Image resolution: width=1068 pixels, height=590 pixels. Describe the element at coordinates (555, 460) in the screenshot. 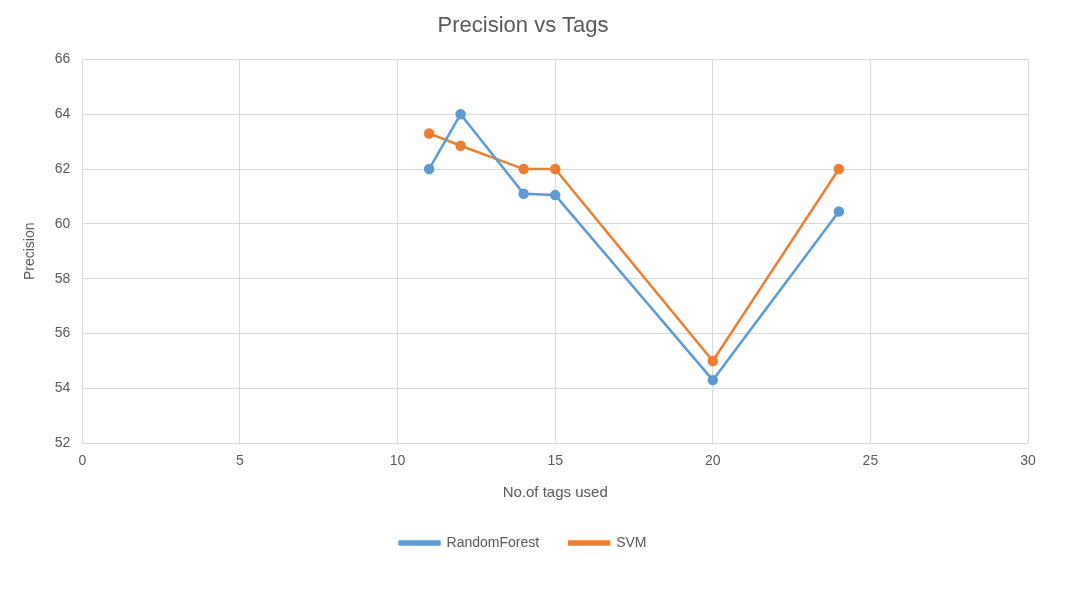

I see `x-tick-label: 15` at that location.